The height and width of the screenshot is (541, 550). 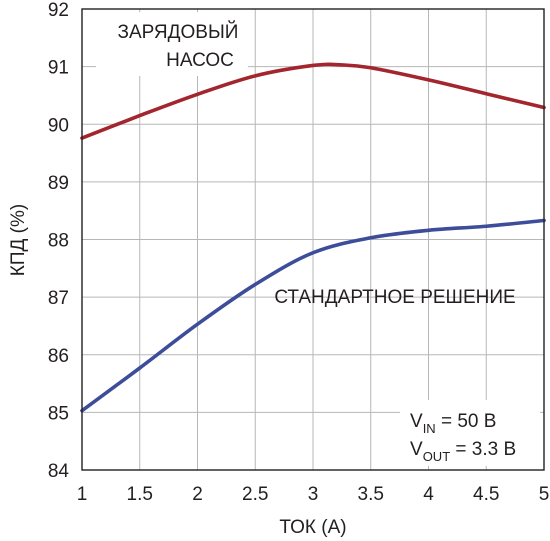 What do you see at coordinates (58, 356) in the screenshot?
I see `y-tick-label: 86` at bounding box center [58, 356].